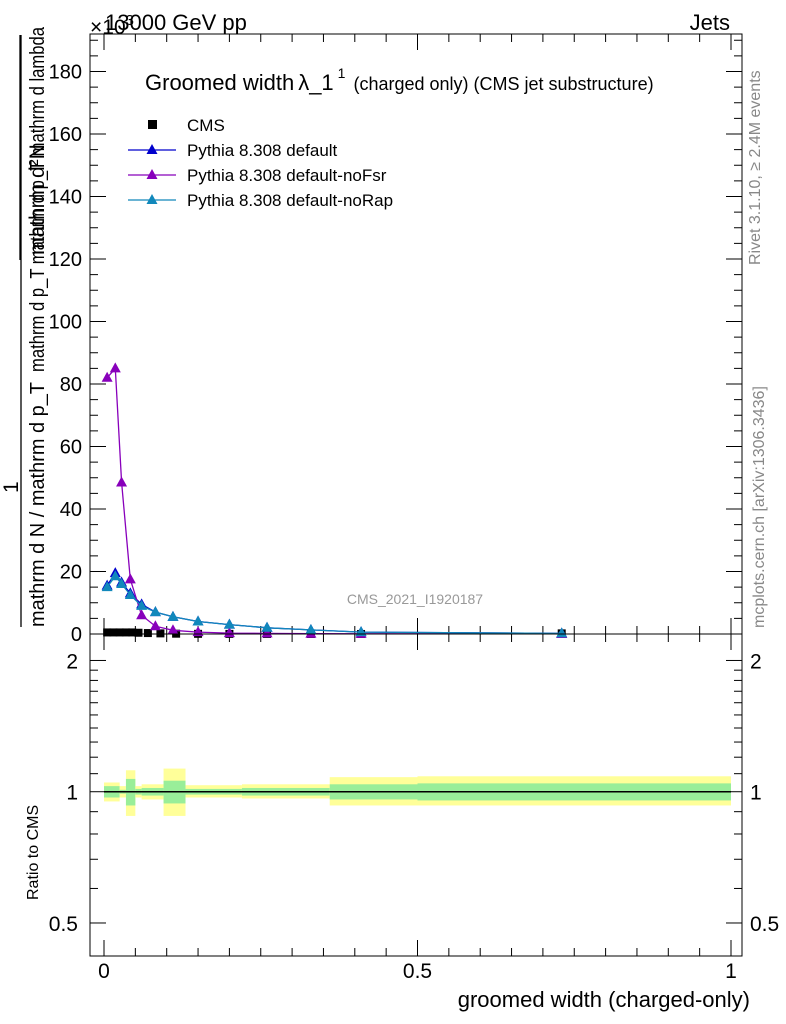  What do you see at coordinates (759, 507) in the screenshot?
I see `mcplots-credit: mcplots.cern.ch [arXiv:1306.3436]` at bounding box center [759, 507].